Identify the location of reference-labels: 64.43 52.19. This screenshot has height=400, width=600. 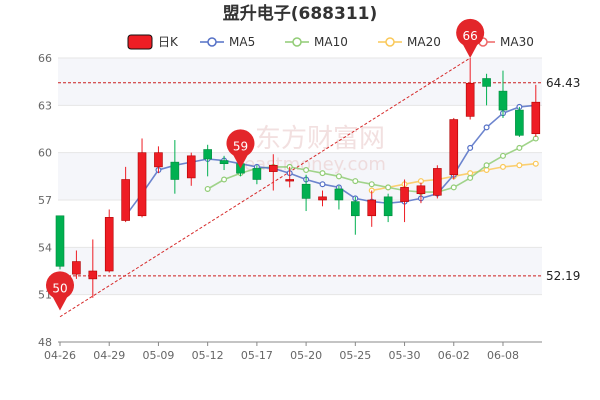
(563, 179).